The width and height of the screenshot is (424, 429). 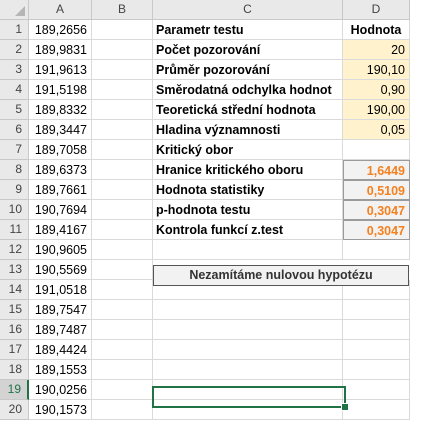 I want to click on cell-a6: 189,3447, so click(x=60, y=130).